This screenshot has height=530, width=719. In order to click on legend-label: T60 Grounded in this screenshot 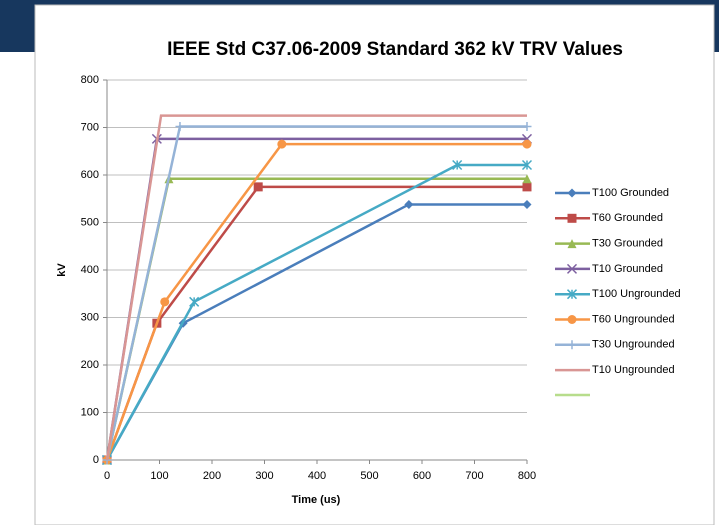, I will do `click(627, 218)`.